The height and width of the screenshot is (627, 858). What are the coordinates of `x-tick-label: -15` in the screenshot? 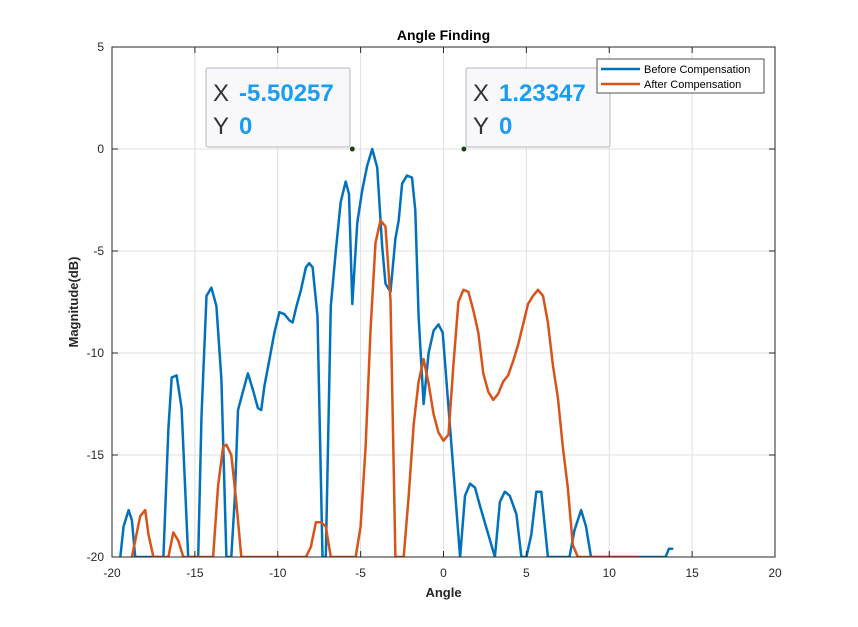 It's located at (195, 573).